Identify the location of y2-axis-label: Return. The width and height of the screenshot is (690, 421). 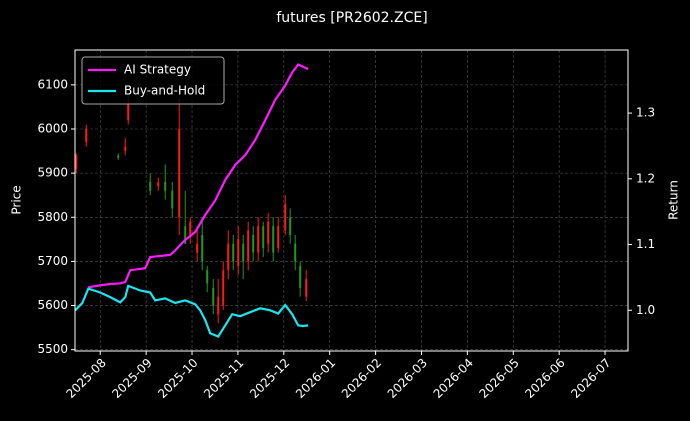
(674, 200).